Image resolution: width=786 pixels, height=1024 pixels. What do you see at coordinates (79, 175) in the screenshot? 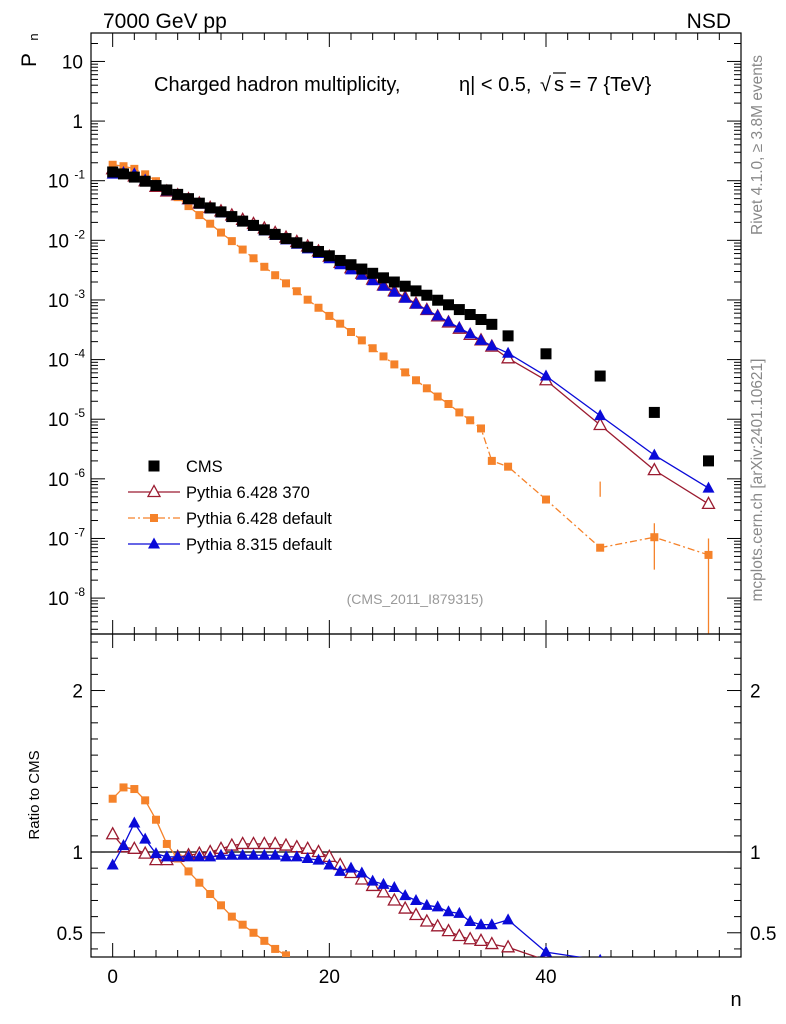
I see `y-tick-exponent: -1` at bounding box center [79, 175].